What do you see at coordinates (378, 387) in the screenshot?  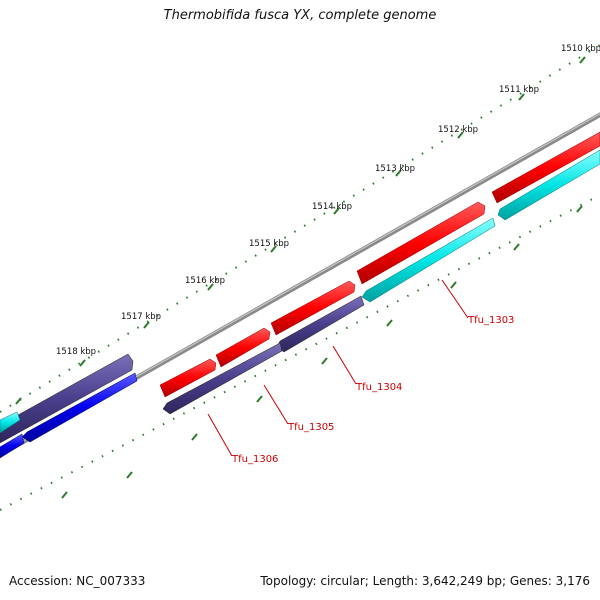 I see `gene-label-tfu-1304: Tfu_1304` at bounding box center [378, 387].